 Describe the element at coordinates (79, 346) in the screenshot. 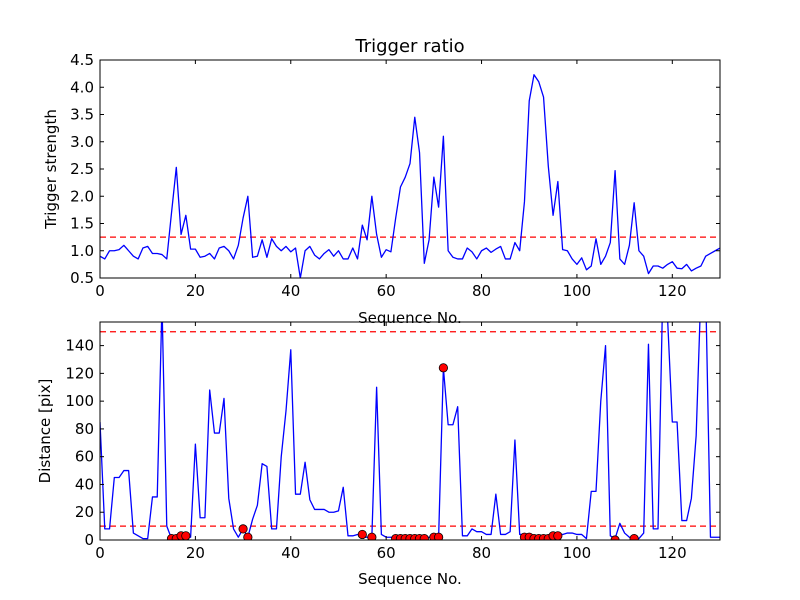

I see `y-tick-label: 140` at that location.